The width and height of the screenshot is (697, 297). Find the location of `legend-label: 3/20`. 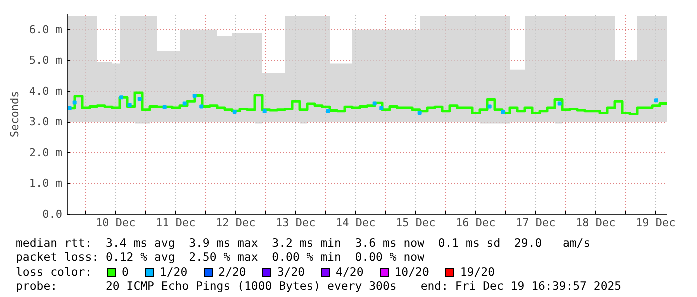

legend-label: 3/20 is located at coordinates (291, 271).